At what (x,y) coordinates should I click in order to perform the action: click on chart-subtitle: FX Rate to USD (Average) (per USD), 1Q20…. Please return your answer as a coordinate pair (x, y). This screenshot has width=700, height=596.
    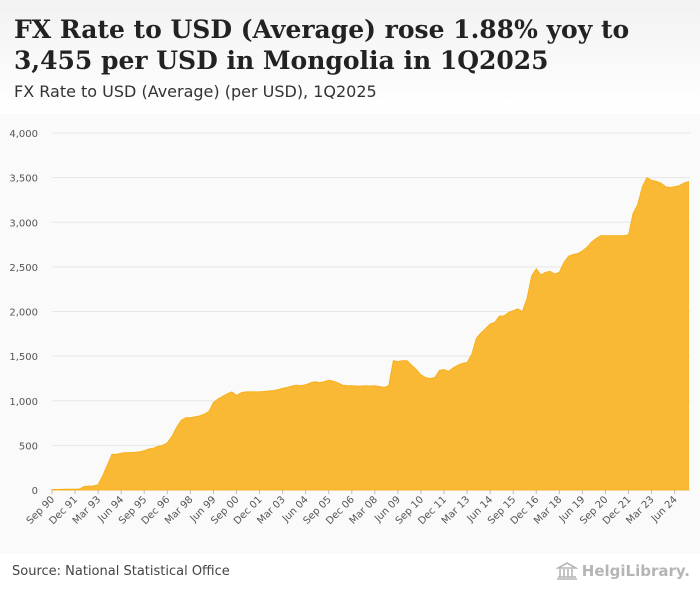
    Looking at the image, I should click on (195, 91).